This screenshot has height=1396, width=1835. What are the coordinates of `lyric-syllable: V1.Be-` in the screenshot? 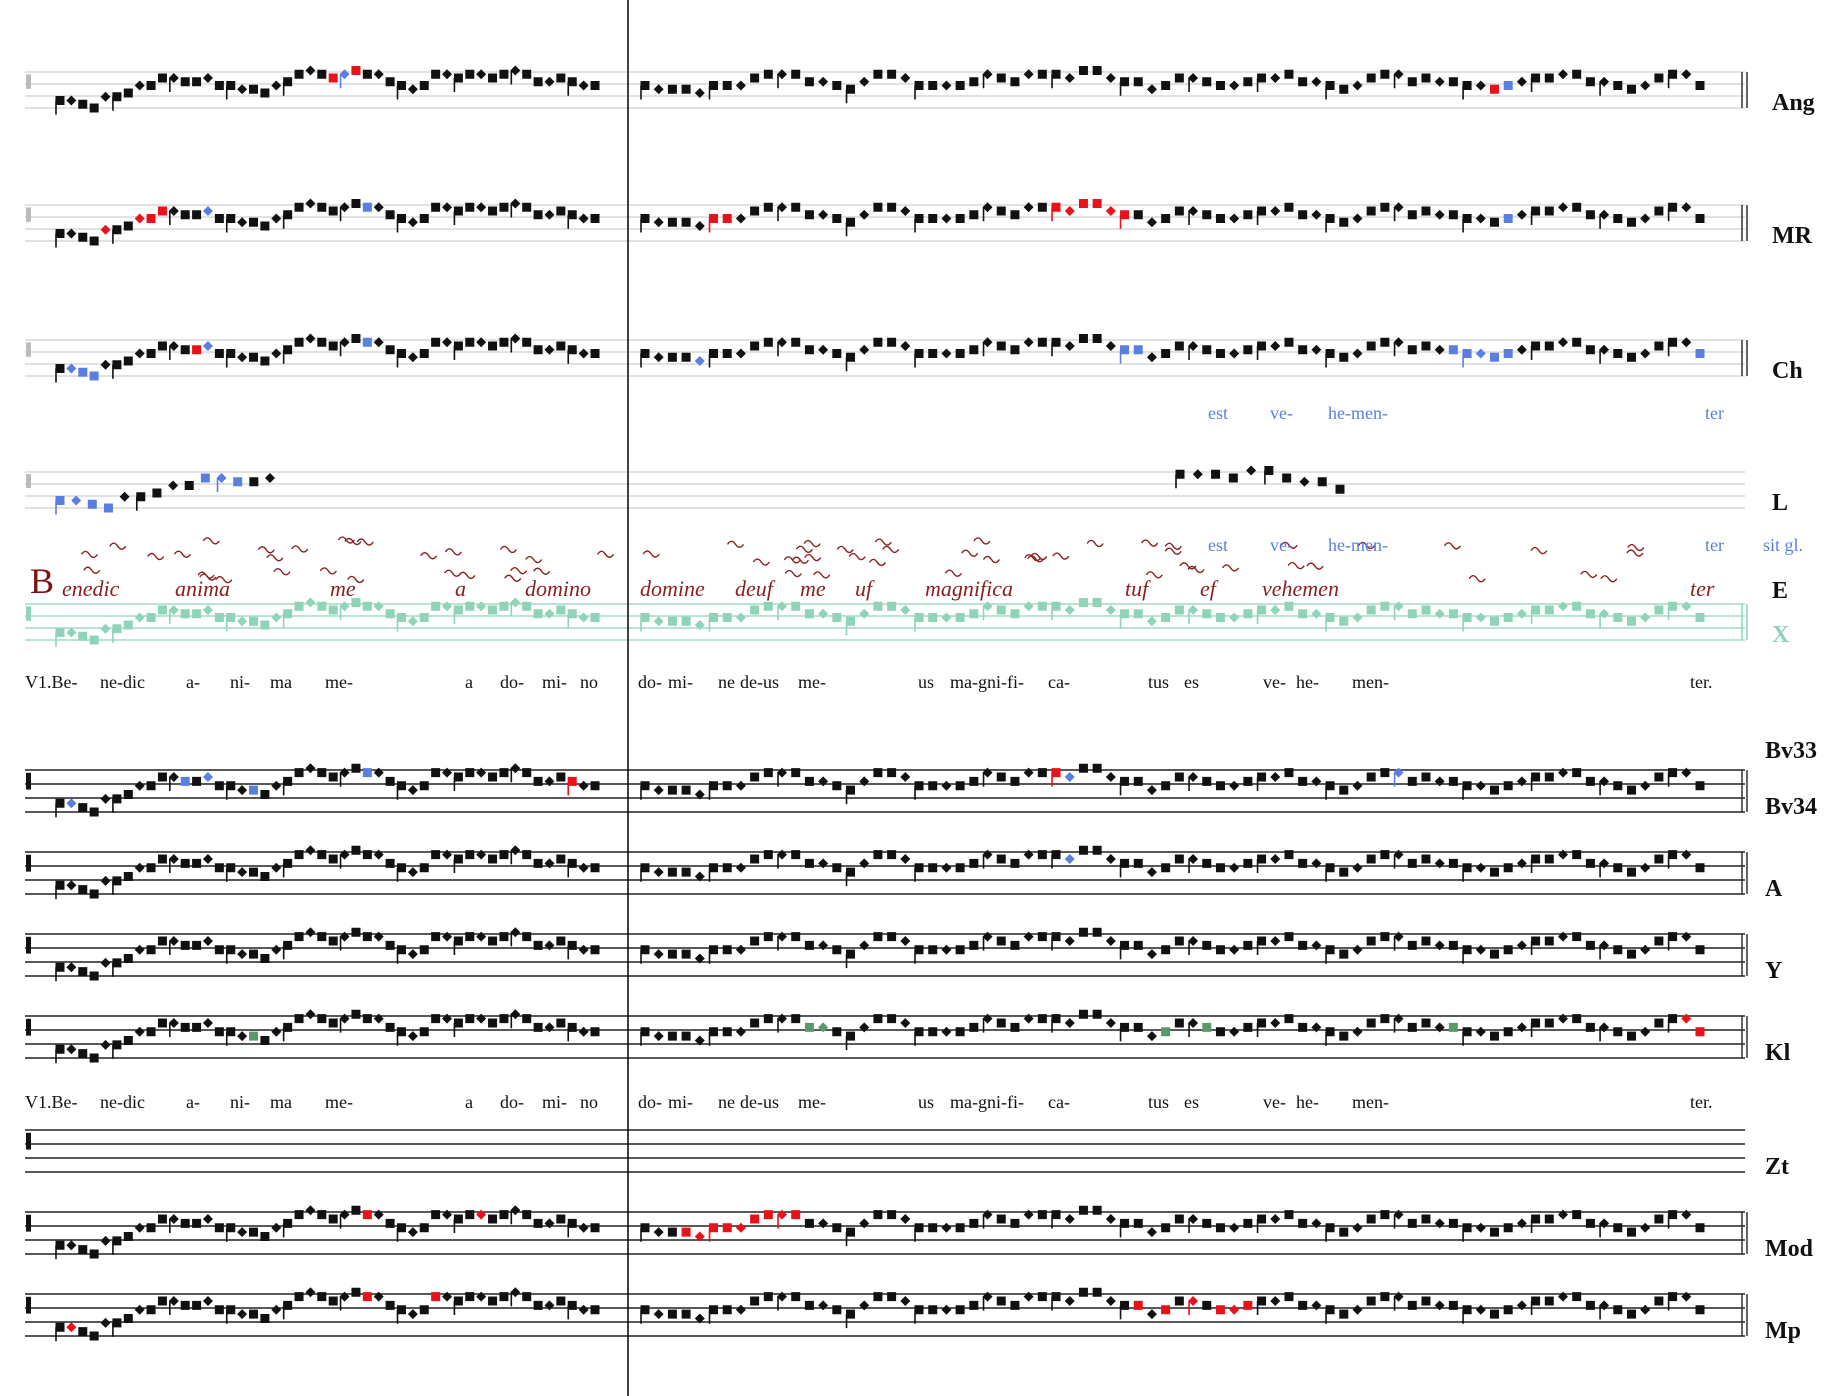 It's located at (51, 1102).